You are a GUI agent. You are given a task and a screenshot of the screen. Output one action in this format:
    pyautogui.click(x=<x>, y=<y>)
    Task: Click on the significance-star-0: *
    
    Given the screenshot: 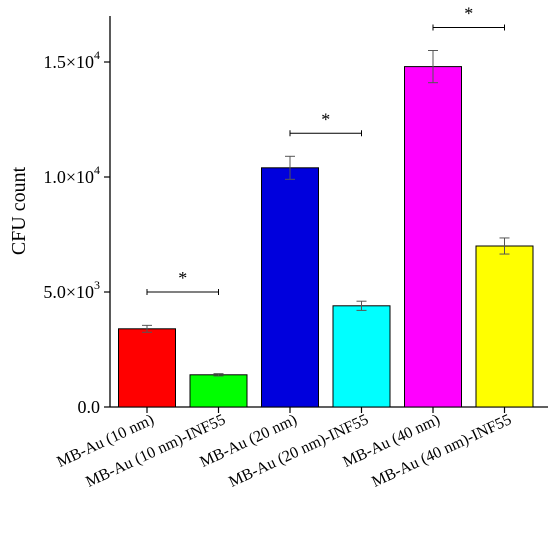 What is the action you would take?
    pyautogui.click(x=182, y=278)
    